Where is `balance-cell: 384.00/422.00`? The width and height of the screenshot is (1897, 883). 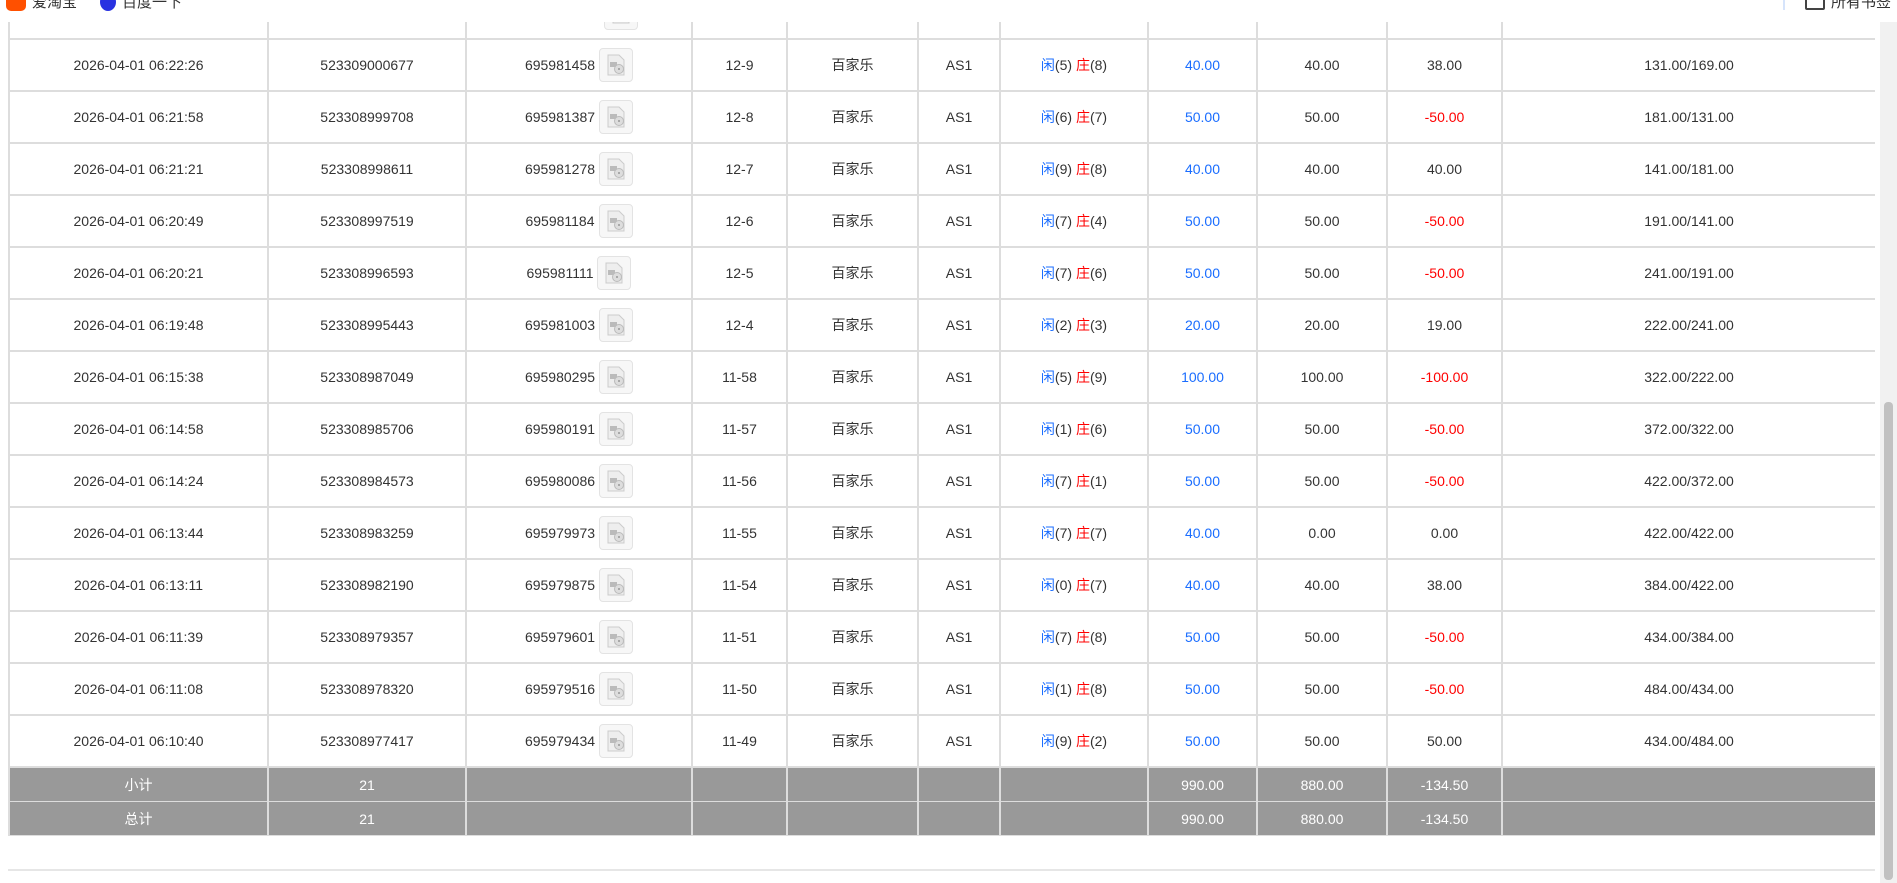
balance-cell: 384.00/422.00 is located at coordinates (1688, 585).